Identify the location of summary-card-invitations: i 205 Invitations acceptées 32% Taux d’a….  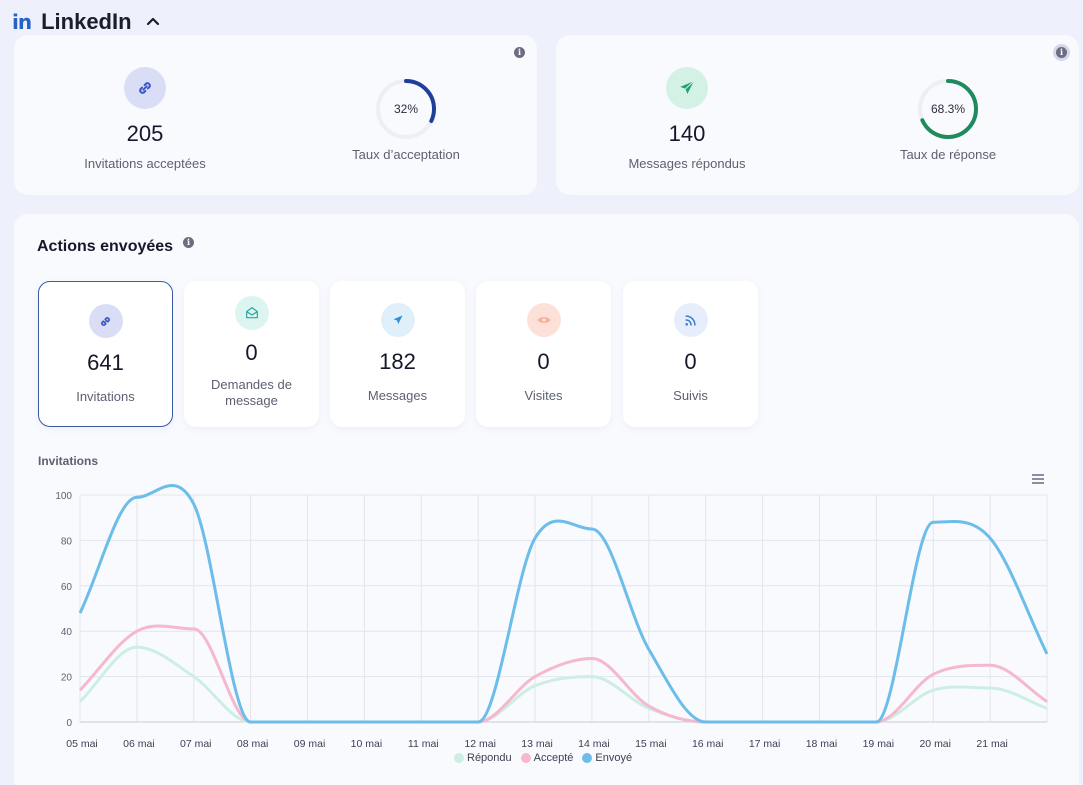
(275, 115).